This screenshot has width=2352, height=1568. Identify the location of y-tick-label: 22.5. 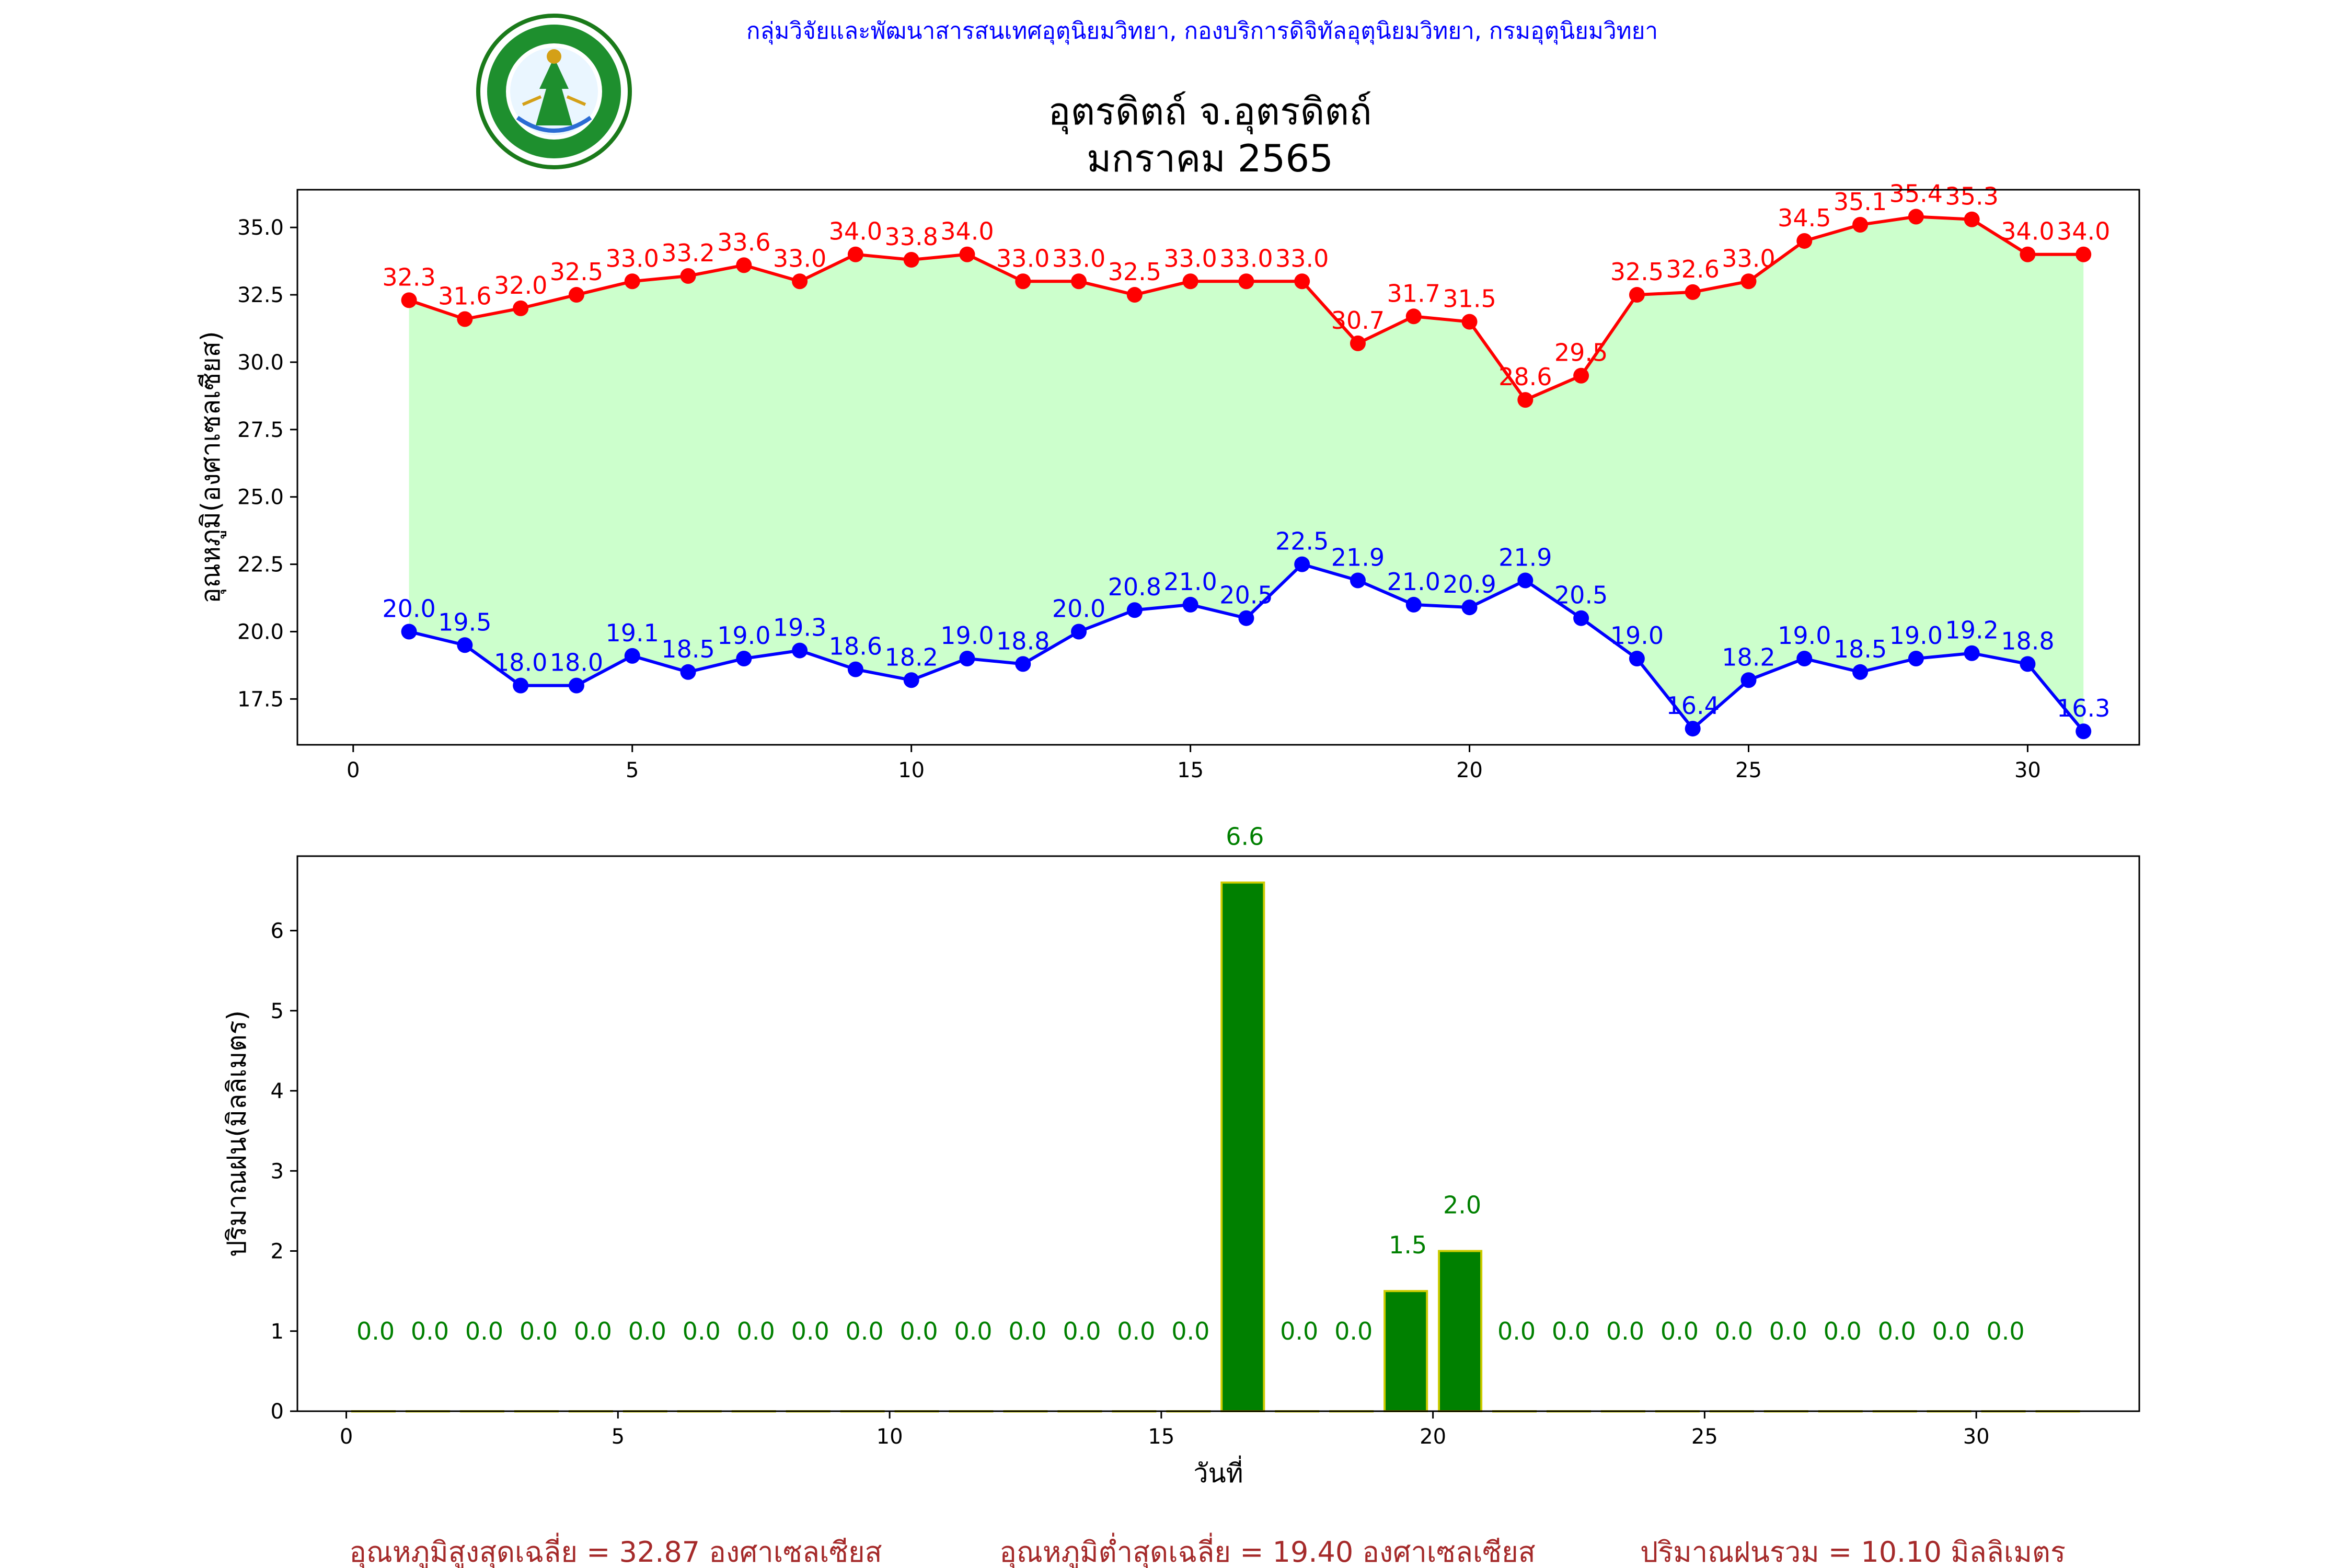
(260, 565).